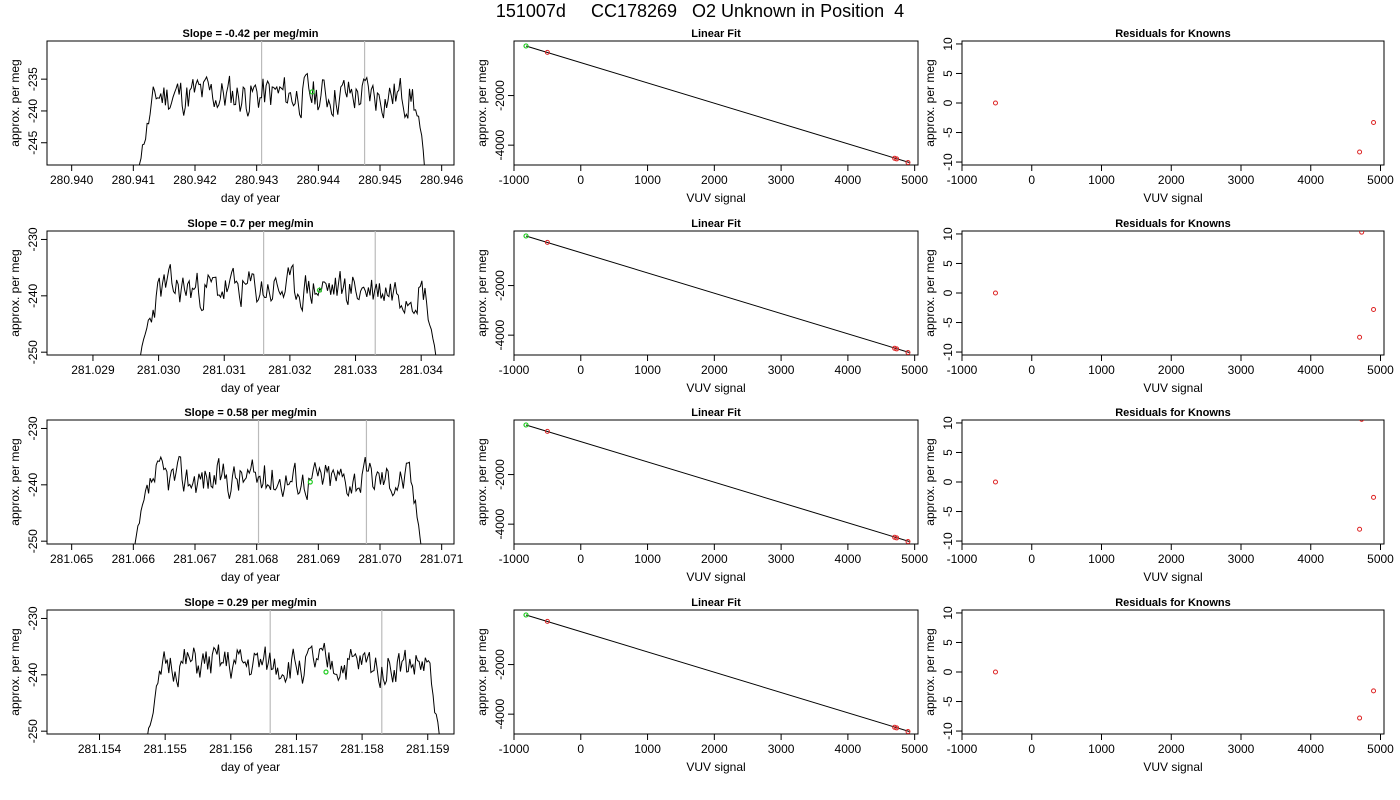  I want to click on x-tick-label: 281.066, so click(134, 559).